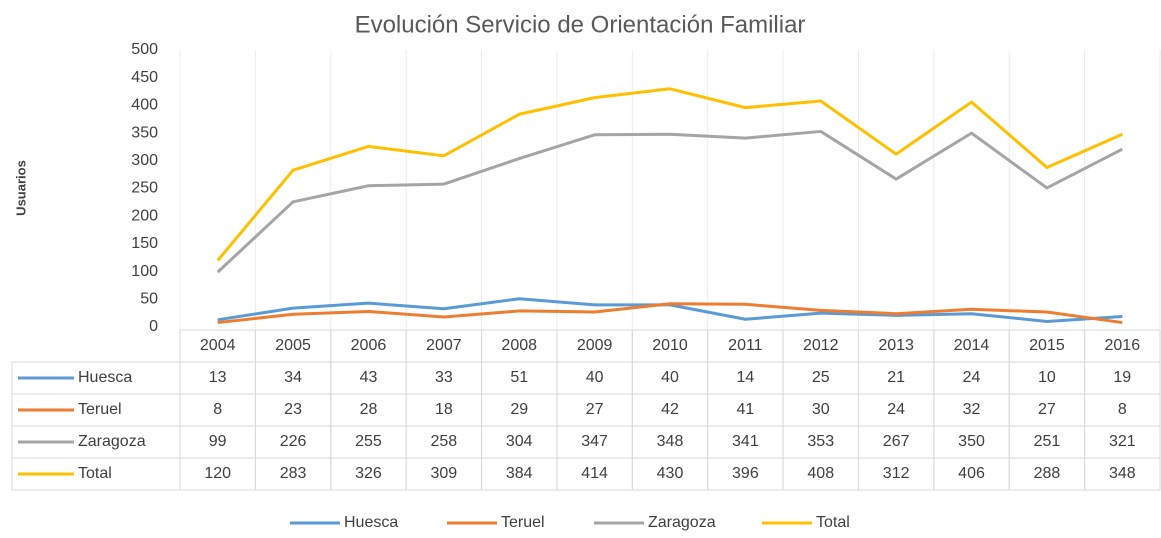 The height and width of the screenshot is (538, 1161). I want to click on table-value: 283, so click(293, 473).